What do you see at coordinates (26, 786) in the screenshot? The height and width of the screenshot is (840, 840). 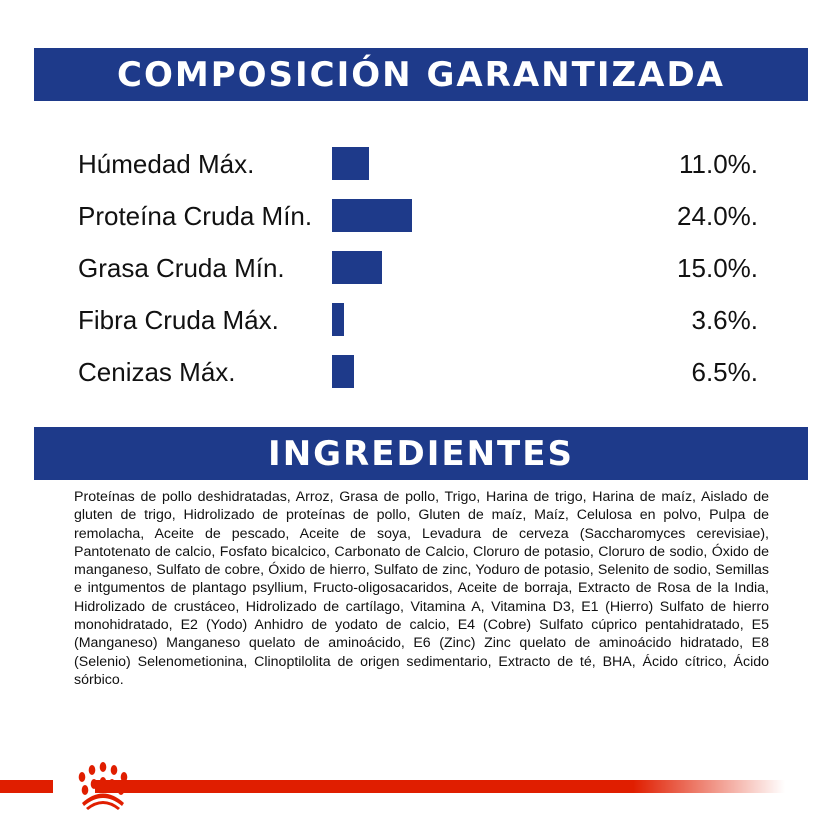 I see `footer-line-left` at bounding box center [26, 786].